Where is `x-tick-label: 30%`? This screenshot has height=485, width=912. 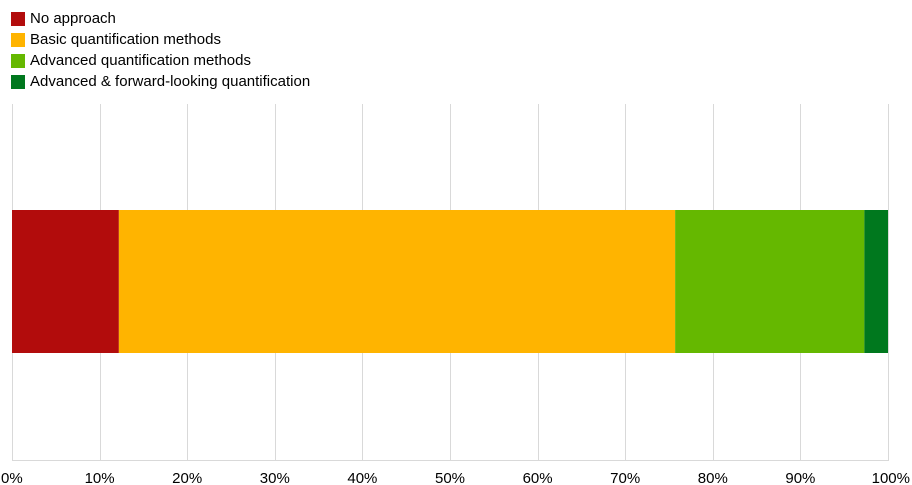
x-tick-label: 30% is located at coordinates (275, 477).